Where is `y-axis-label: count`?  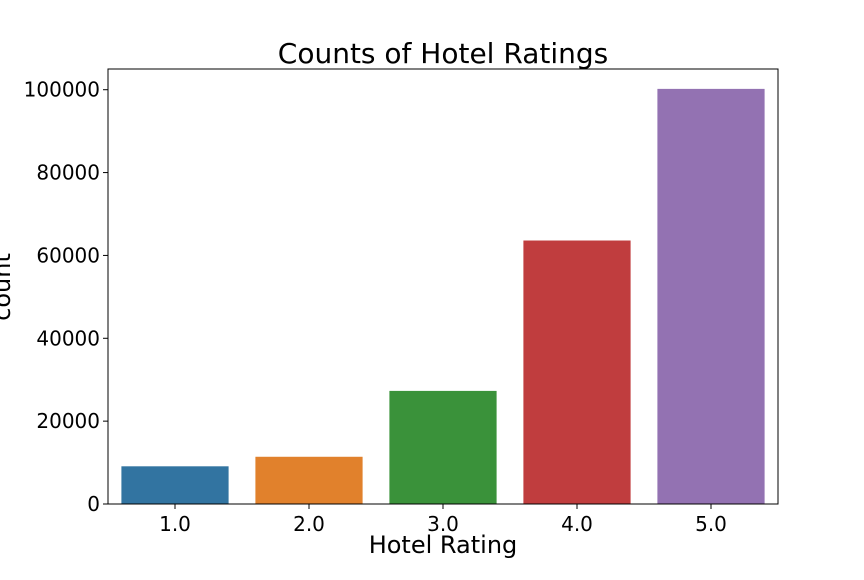 y-axis-label: count is located at coordinates (8, 287).